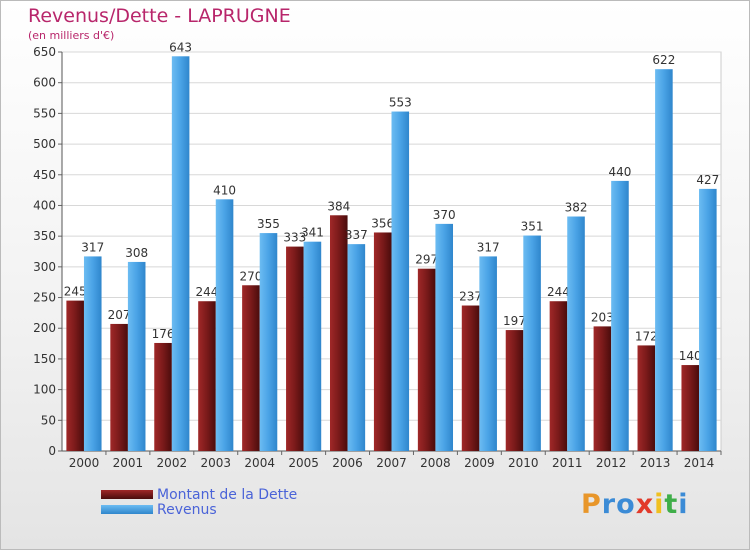 Image resolution: width=750 pixels, height=550 pixels. Describe the element at coordinates (356, 347) in the screenshot. I see `bar-revenus-2006` at that location.